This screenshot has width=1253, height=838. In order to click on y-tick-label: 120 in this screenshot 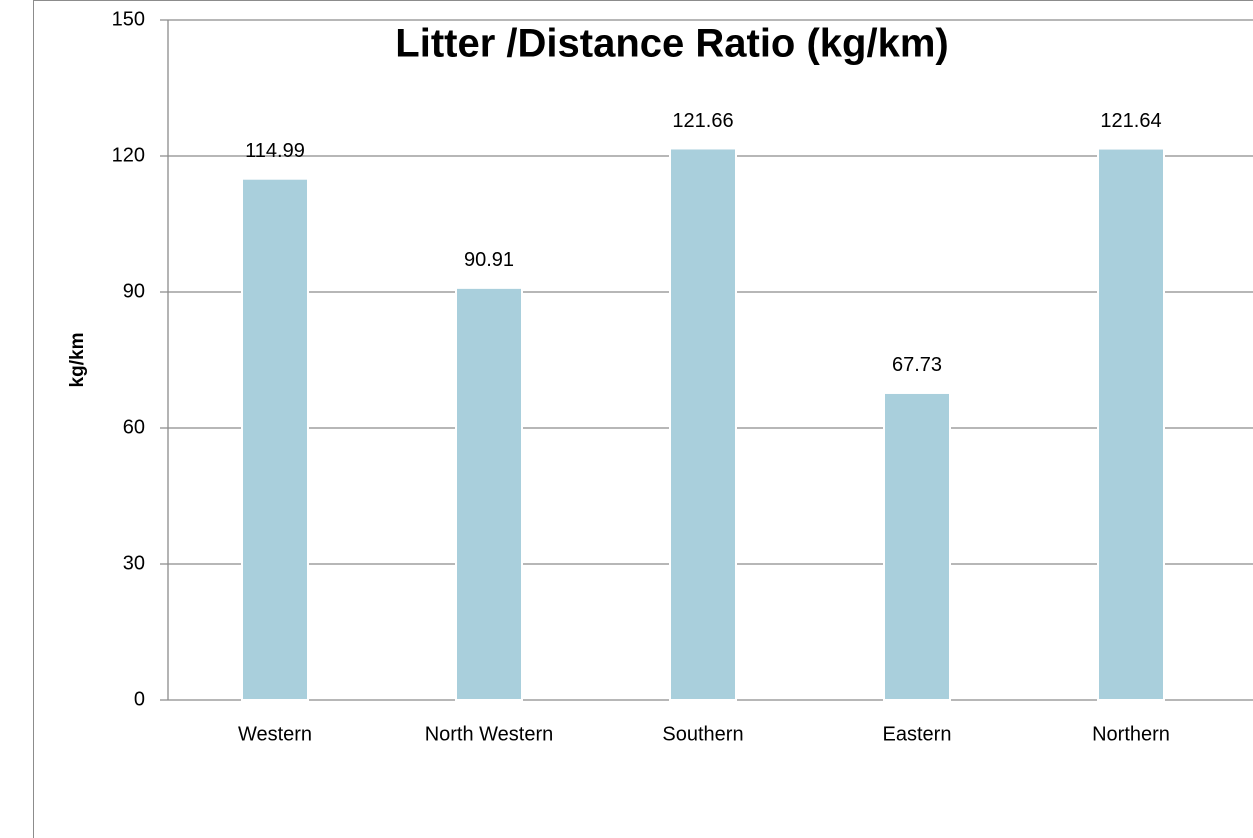, I will do `click(128, 155)`.